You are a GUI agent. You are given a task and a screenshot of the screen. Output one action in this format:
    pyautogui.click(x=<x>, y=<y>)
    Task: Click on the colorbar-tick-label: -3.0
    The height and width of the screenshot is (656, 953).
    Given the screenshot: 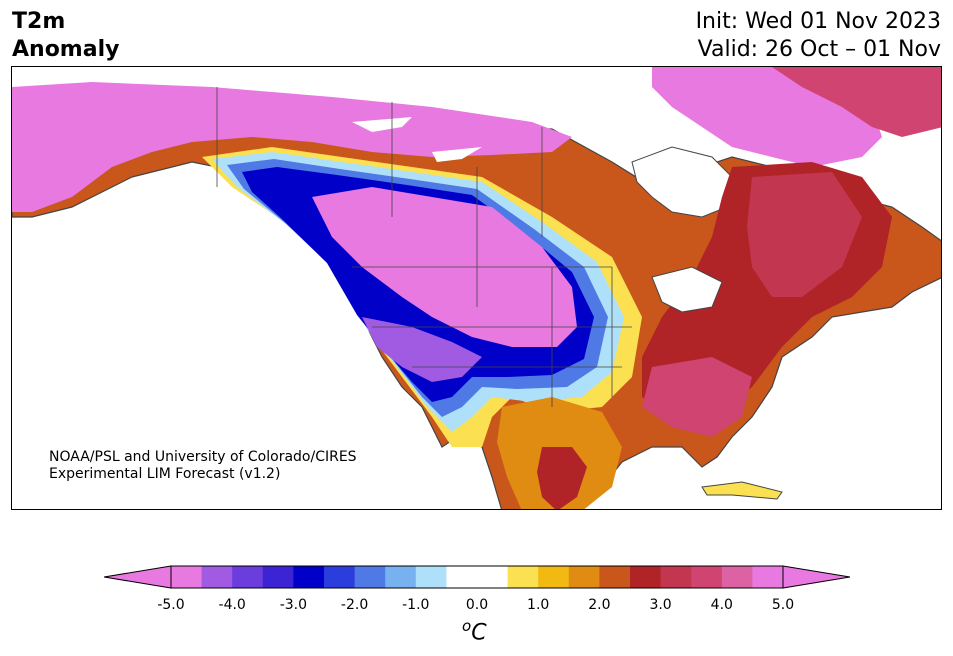 What is the action you would take?
    pyautogui.click(x=293, y=605)
    